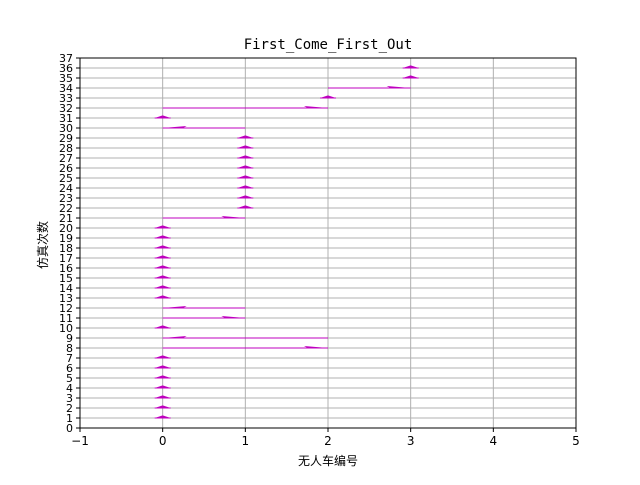  Describe the element at coordinates (66, 218) in the screenshot. I see `y-tick-label: 21` at that location.